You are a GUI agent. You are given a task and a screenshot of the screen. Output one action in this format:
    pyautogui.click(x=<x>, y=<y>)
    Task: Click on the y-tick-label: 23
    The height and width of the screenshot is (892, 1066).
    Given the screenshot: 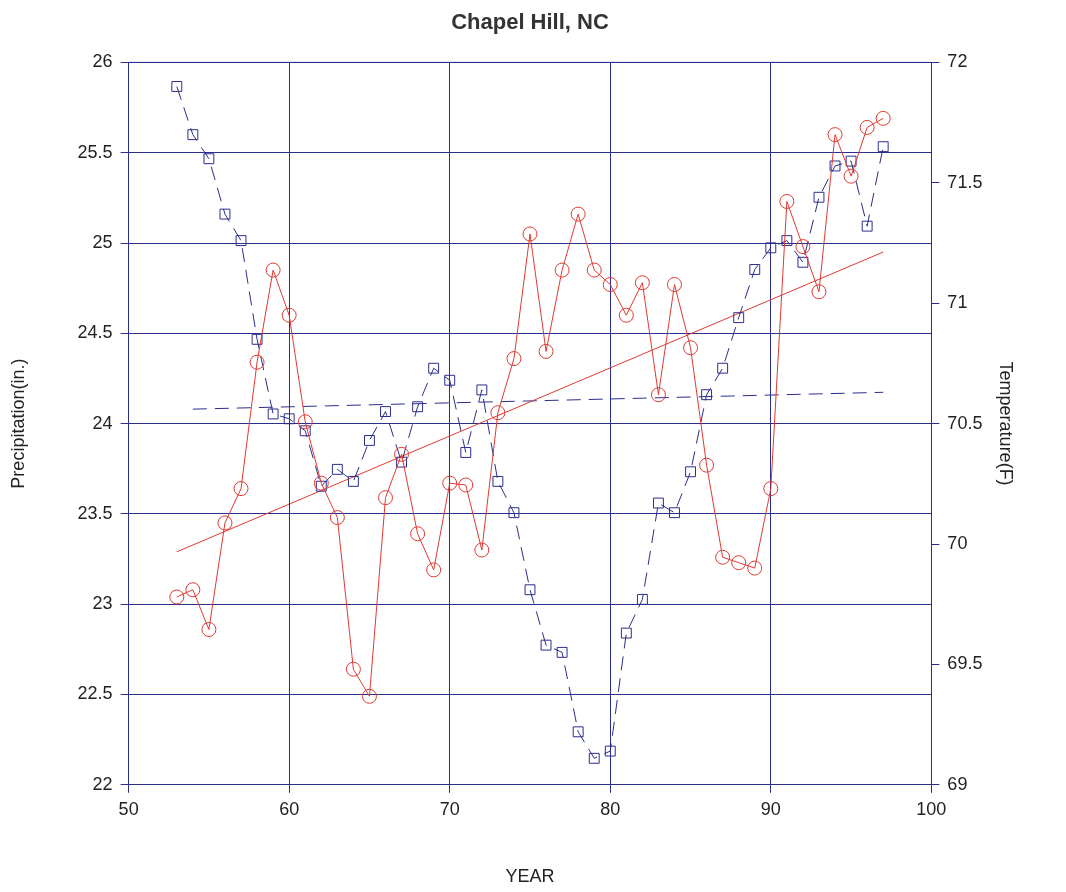 What is the action you would take?
    pyautogui.click(x=102, y=603)
    